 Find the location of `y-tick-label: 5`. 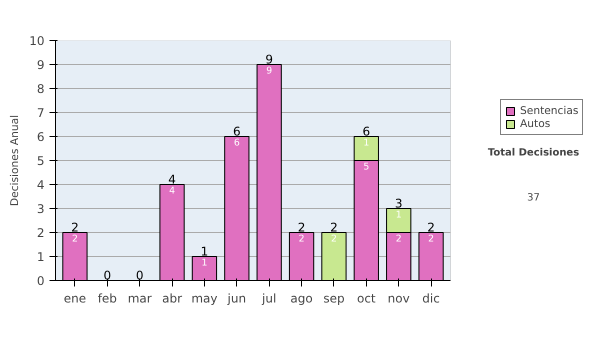

y-tick-label: 5 is located at coordinates (40, 161).